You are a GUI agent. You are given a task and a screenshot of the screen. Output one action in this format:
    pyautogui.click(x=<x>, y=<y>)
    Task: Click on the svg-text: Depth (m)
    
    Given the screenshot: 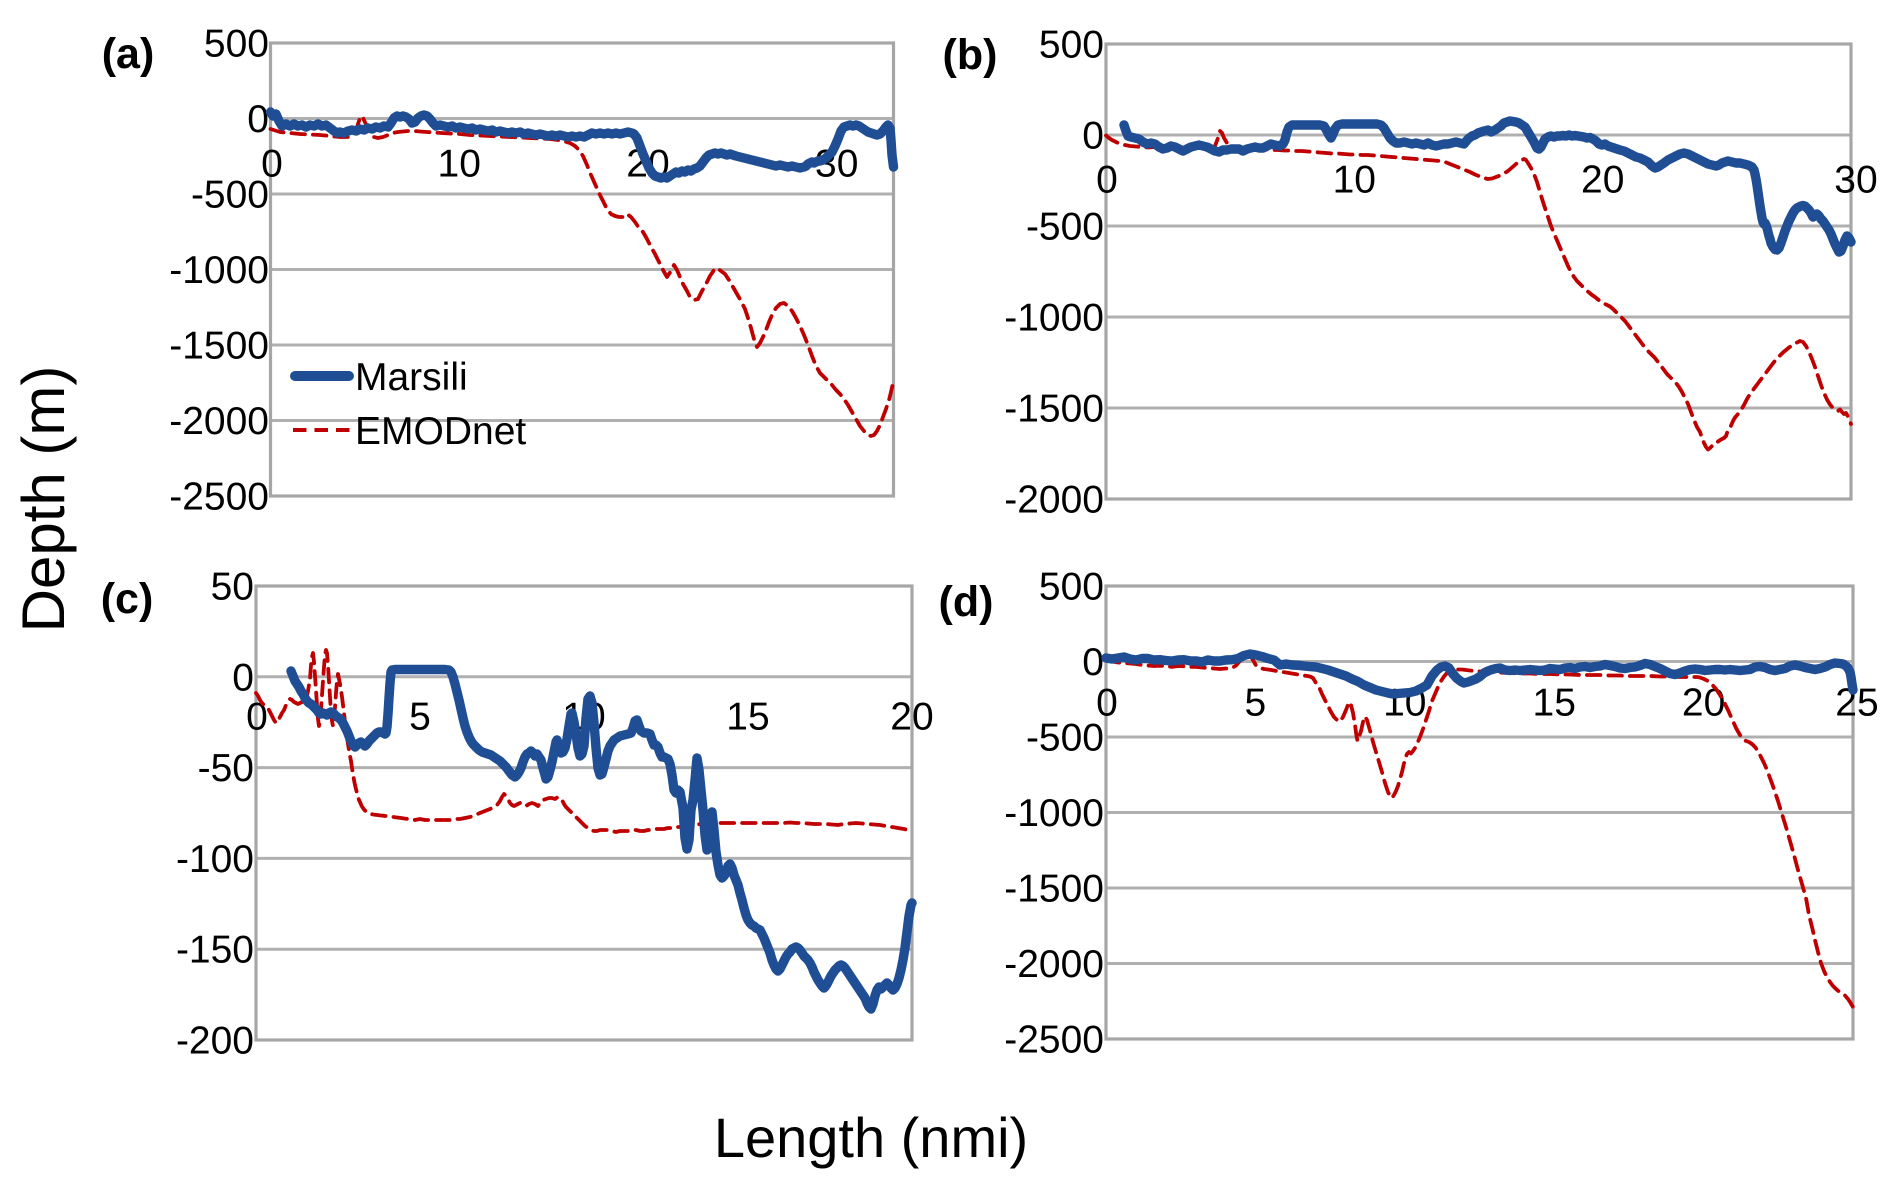 What is the action you would take?
    pyautogui.click(x=43, y=499)
    